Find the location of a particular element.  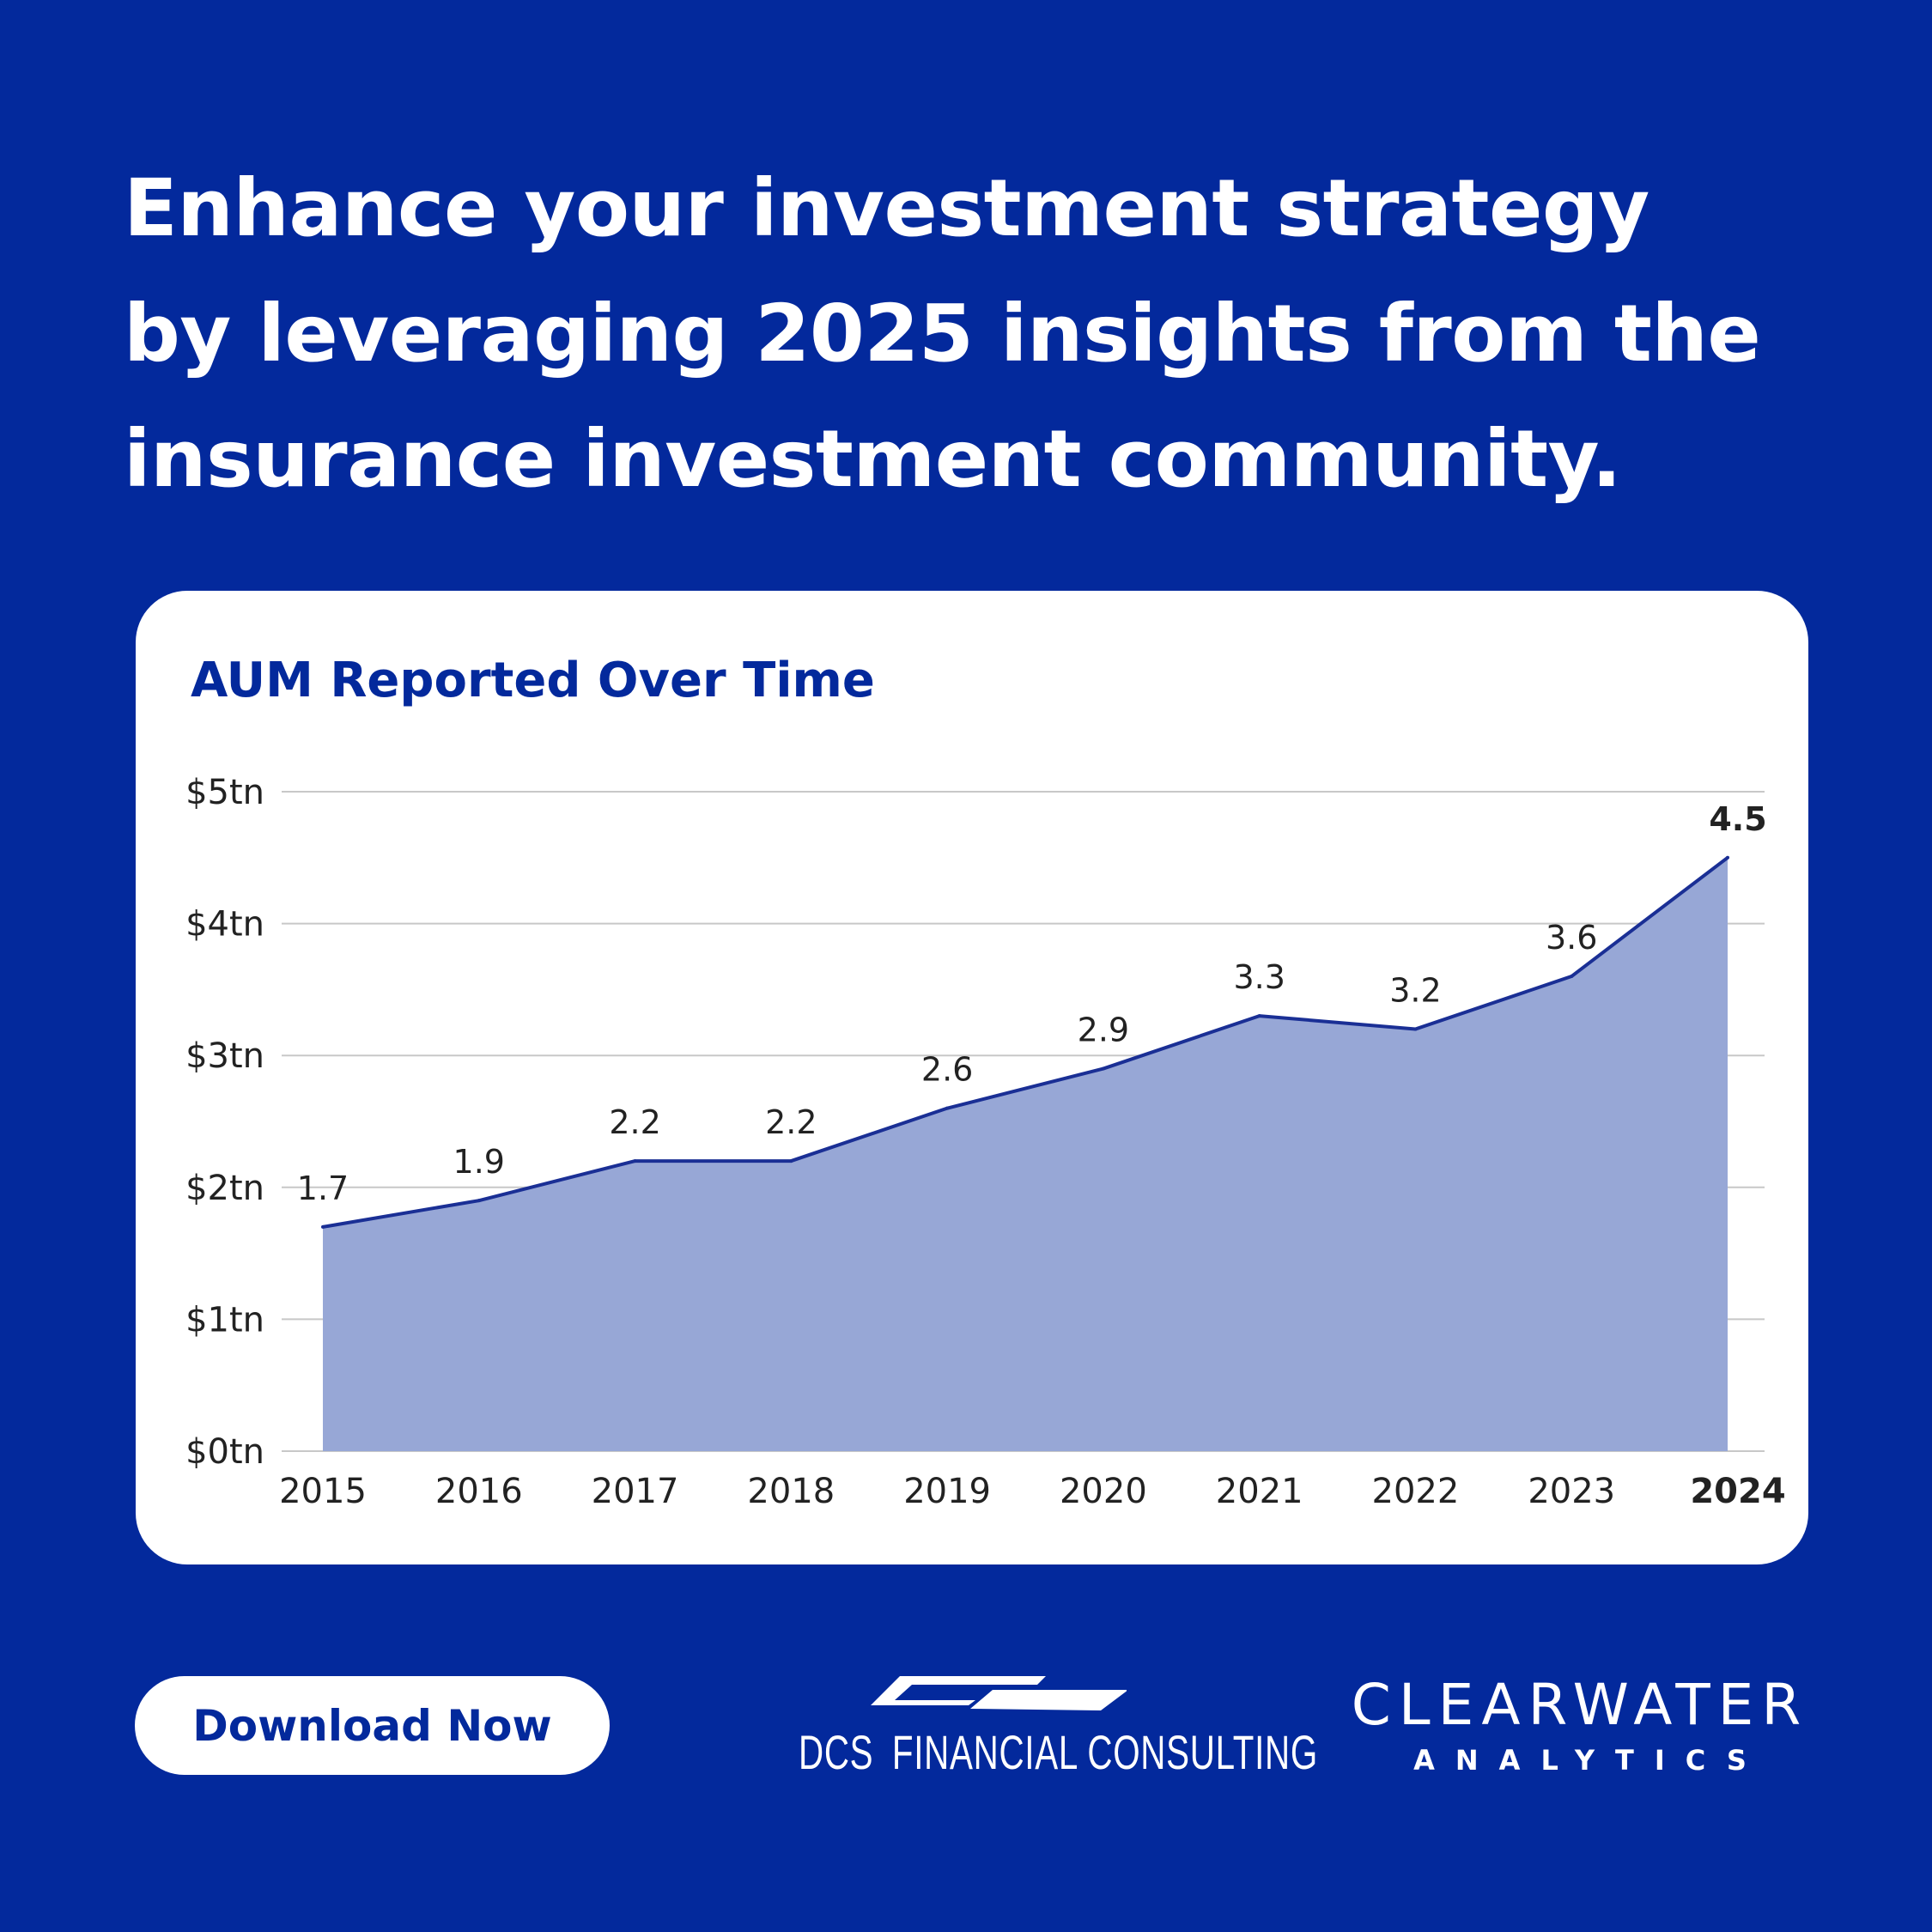

chart-title: AUM Reported Over Time is located at coordinates (533, 680).